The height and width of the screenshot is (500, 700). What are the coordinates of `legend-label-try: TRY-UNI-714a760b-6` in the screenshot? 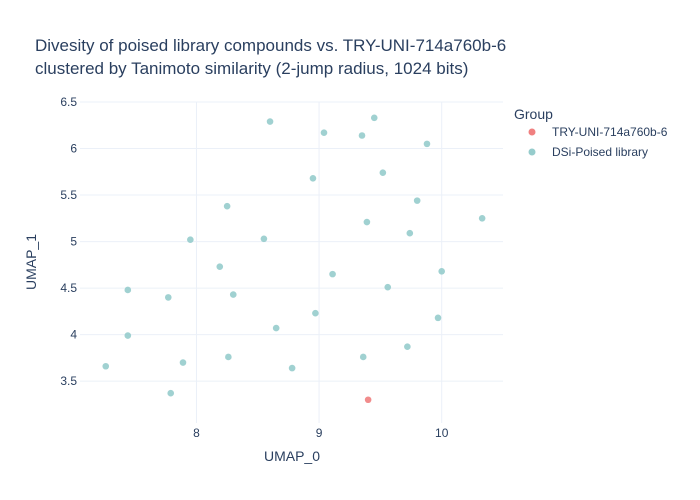 It's located at (610, 132).